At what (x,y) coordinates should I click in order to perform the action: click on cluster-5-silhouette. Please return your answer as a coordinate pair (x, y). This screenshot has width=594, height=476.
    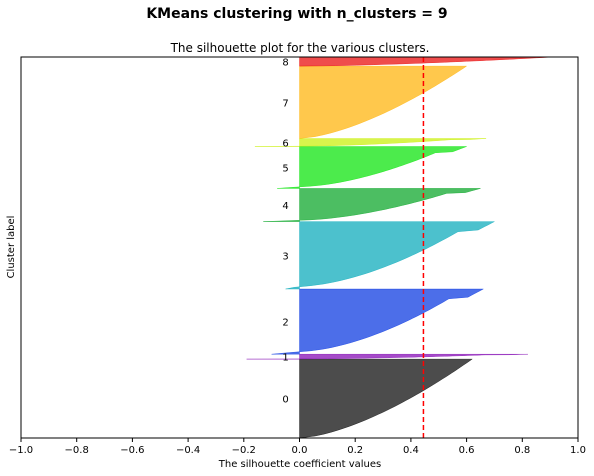
    Looking at the image, I should click on (372, 167).